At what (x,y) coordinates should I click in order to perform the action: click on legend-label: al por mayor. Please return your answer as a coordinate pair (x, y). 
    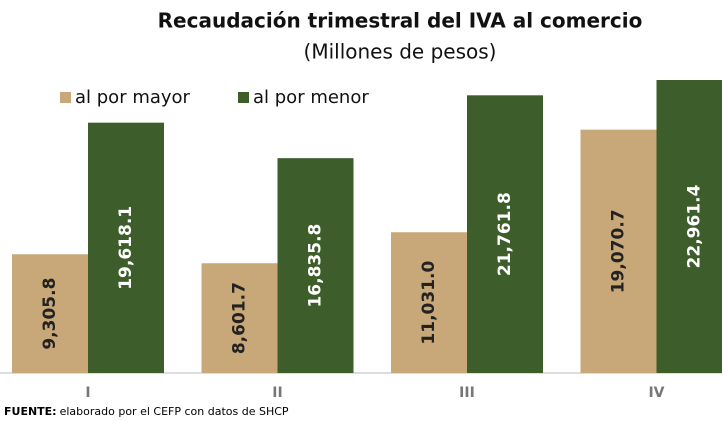
    Looking at the image, I should click on (133, 97).